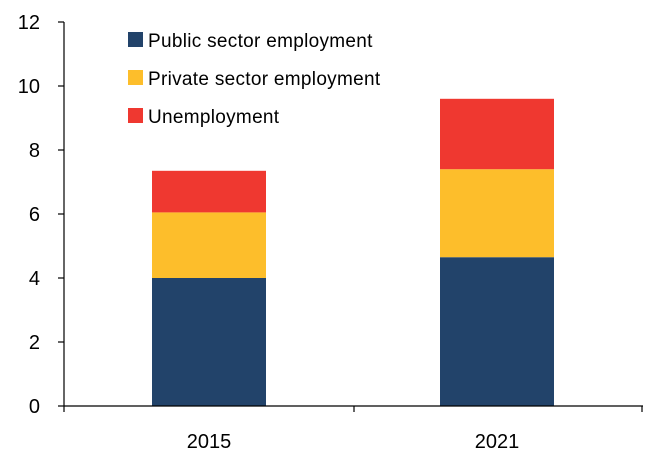 Image resolution: width=650 pixels, height=453 pixels. I want to click on x-tick-label-2021: 2021, so click(497, 442).